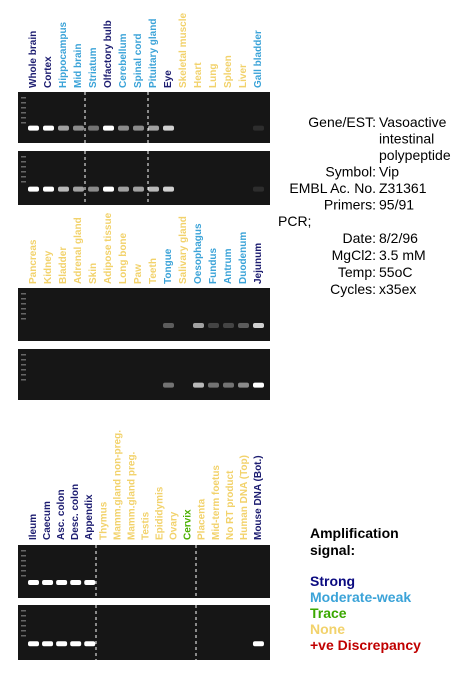 The image size is (471, 676). Describe the element at coordinates (258, 497) in the screenshot. I see `lane-label: Mouse DNA (Bot.)` at that location.